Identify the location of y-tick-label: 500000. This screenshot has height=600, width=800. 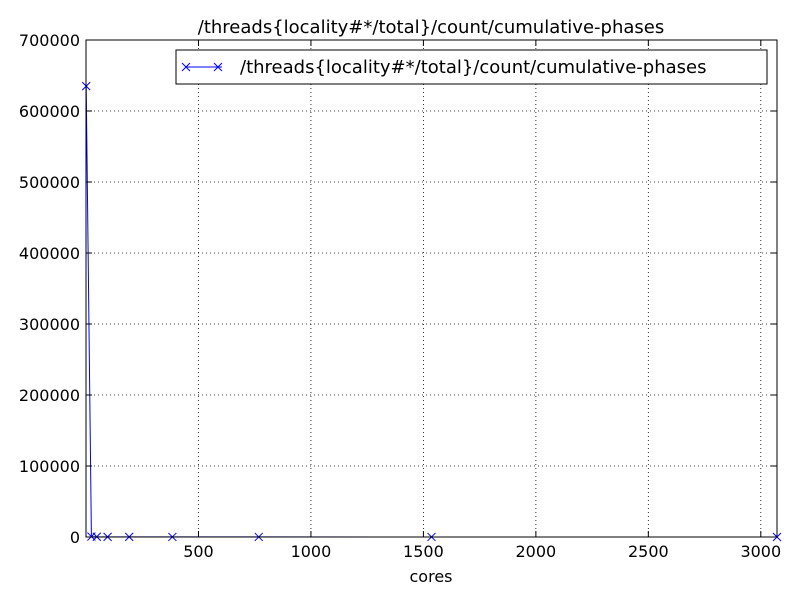
(49, 182).